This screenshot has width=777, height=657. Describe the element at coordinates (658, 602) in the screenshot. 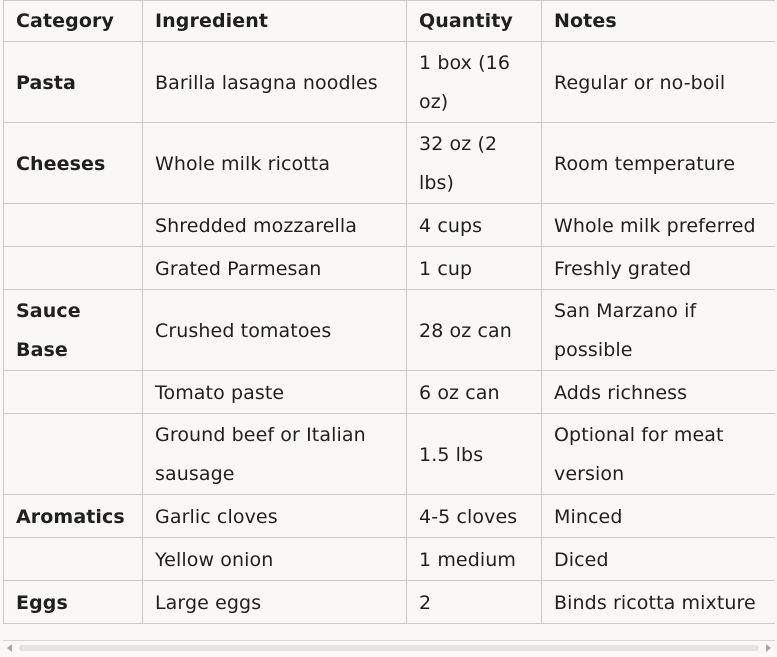

I see `cell-notes: Binds ricotta mixture` at that location.